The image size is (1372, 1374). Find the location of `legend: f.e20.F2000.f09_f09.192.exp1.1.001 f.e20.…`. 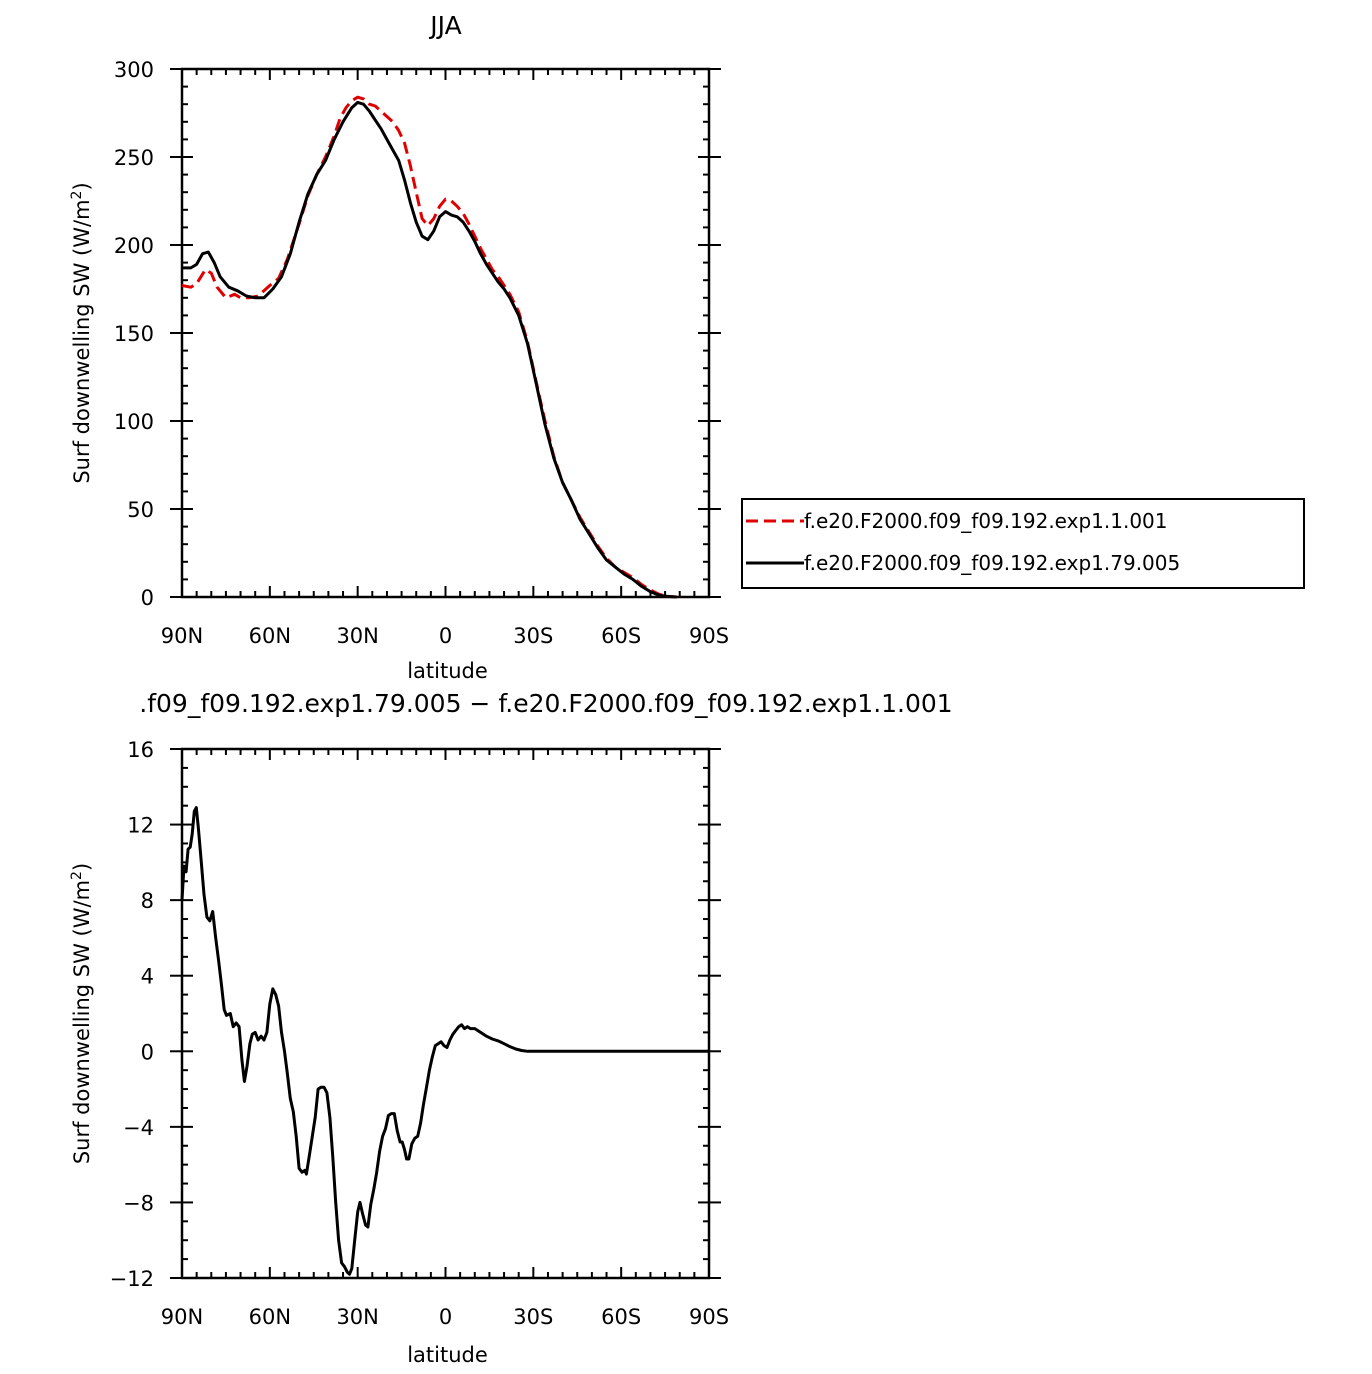

legend: f.e20.F2000.f09_f09.192.exp1.1.001 f.e20.… is located at coordinates (1023, 543).